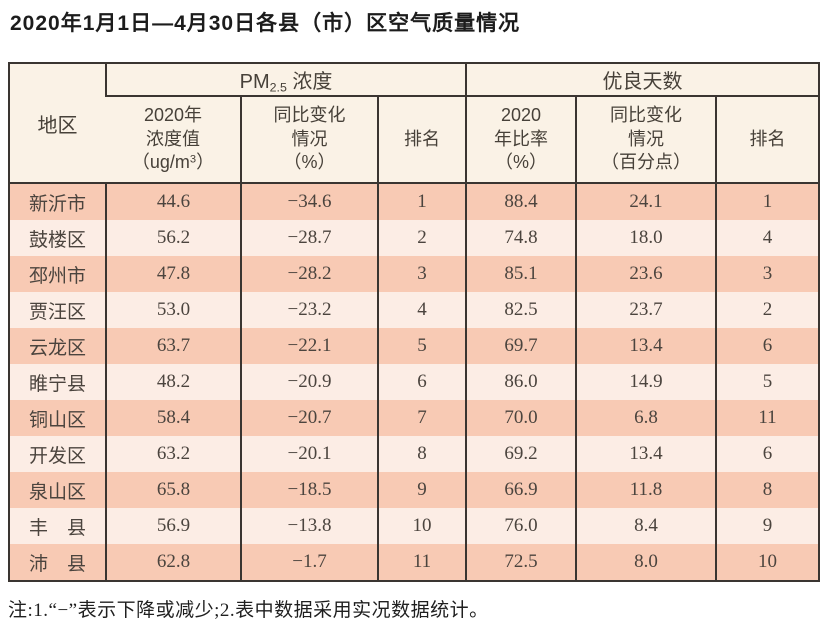 This screenshot has height=620, width=825. What do you see at coordinates (521, 454) in the screenshot?
I see `good-ratio-cell: 69.2` at bounding box center [521, 454].